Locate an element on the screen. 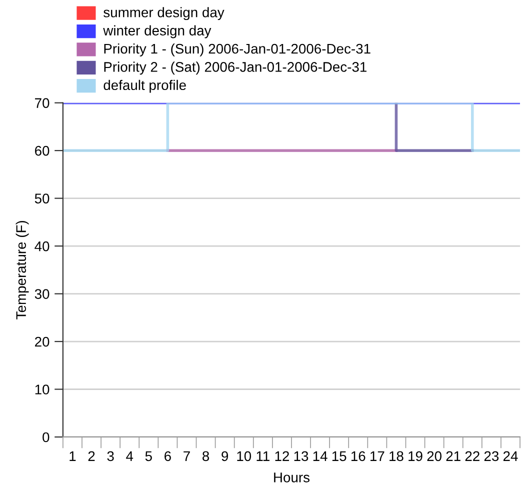 Image resolution: width=529 pixels, height=485 pixels. y-tick-label: 0 is located at coordinates (46, 437).